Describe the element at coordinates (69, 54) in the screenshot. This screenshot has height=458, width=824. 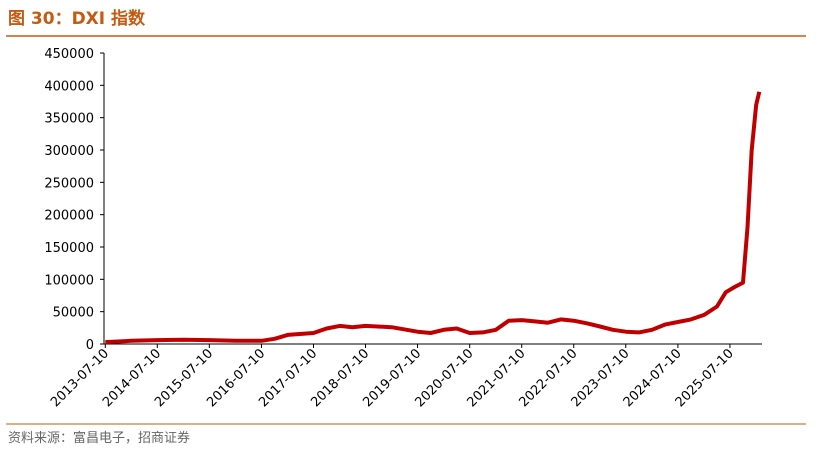
I see `y-tick-label: 450000` at that location.